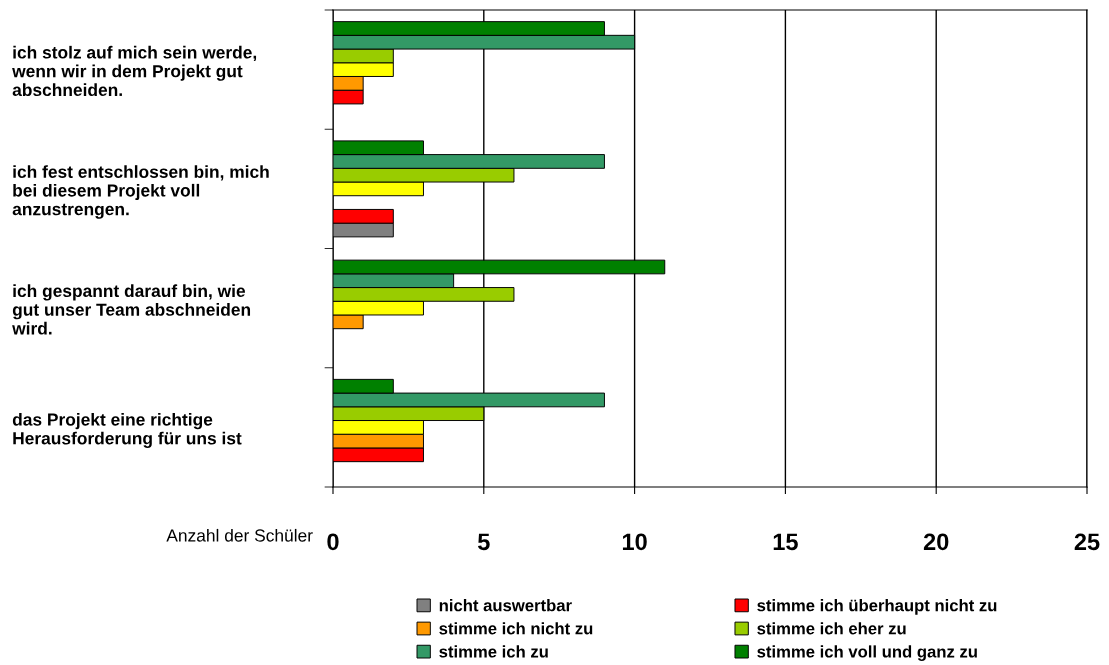 The image size is (1109, 665). I want to click on x-axis-title: Anzahl der Schüler, so click(239, 535).